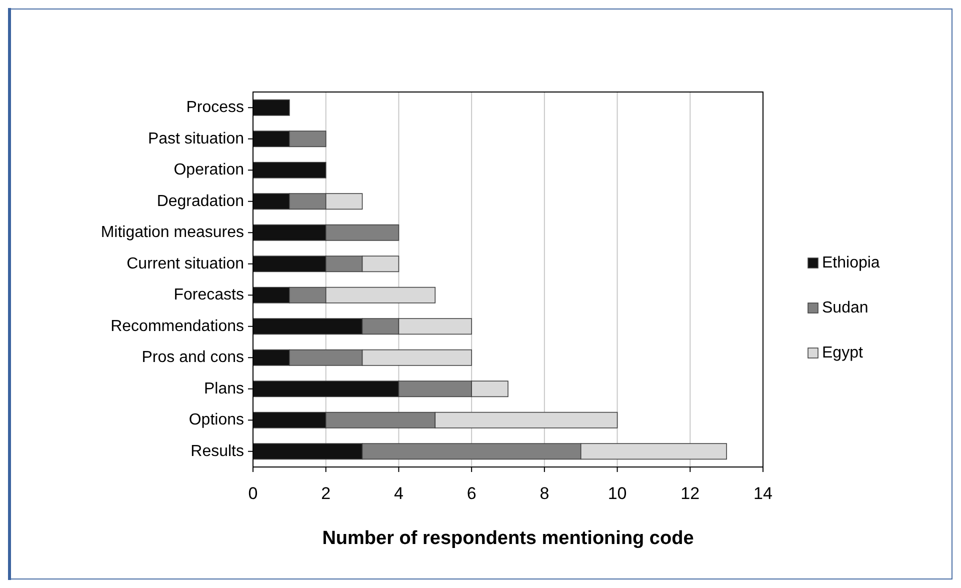 Image resolution: width=961 pixels, height=588 pixels. Describe the element at coordinates (172, 233) in the screenshot. I see `y-tick-label: Mitigation measures` at that location.